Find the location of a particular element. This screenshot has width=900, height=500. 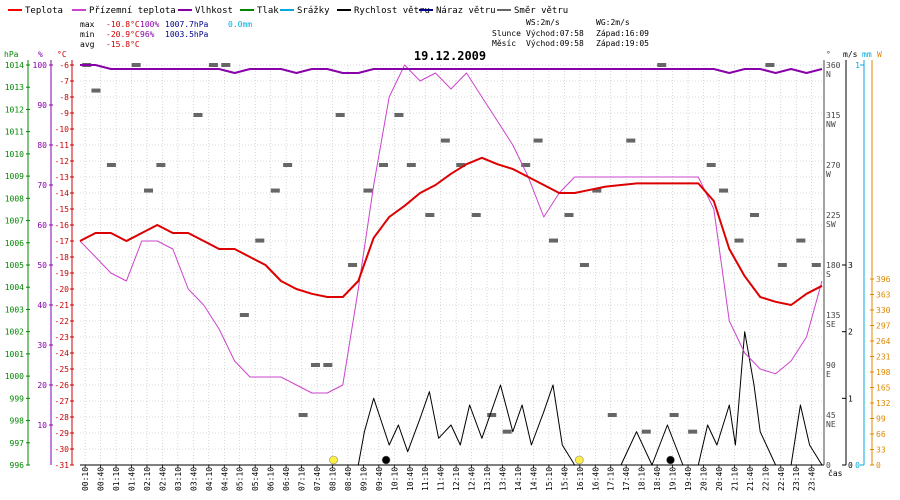

x-tick-label: 01:40 is located at coordinates (132, 479).